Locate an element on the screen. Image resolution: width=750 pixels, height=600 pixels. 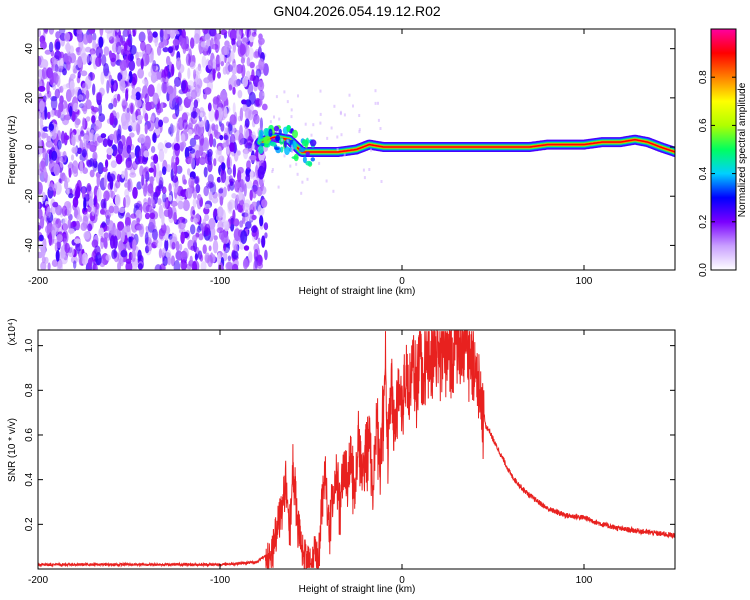
y-tick-label: 0.2 is located at coordinates (29, 524).